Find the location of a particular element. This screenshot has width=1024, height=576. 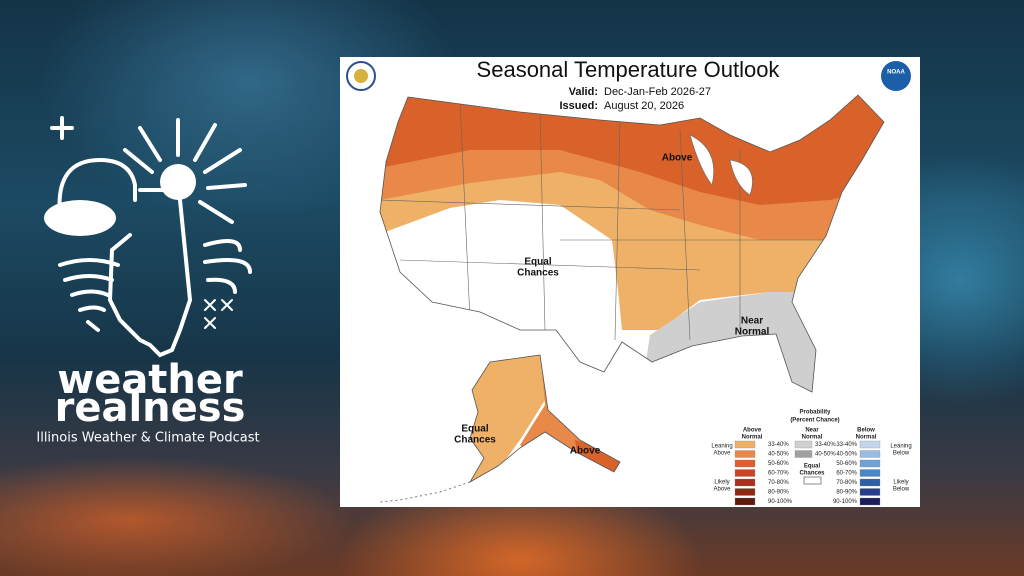

legend-heading: Below is located at coordinates (866, 431).